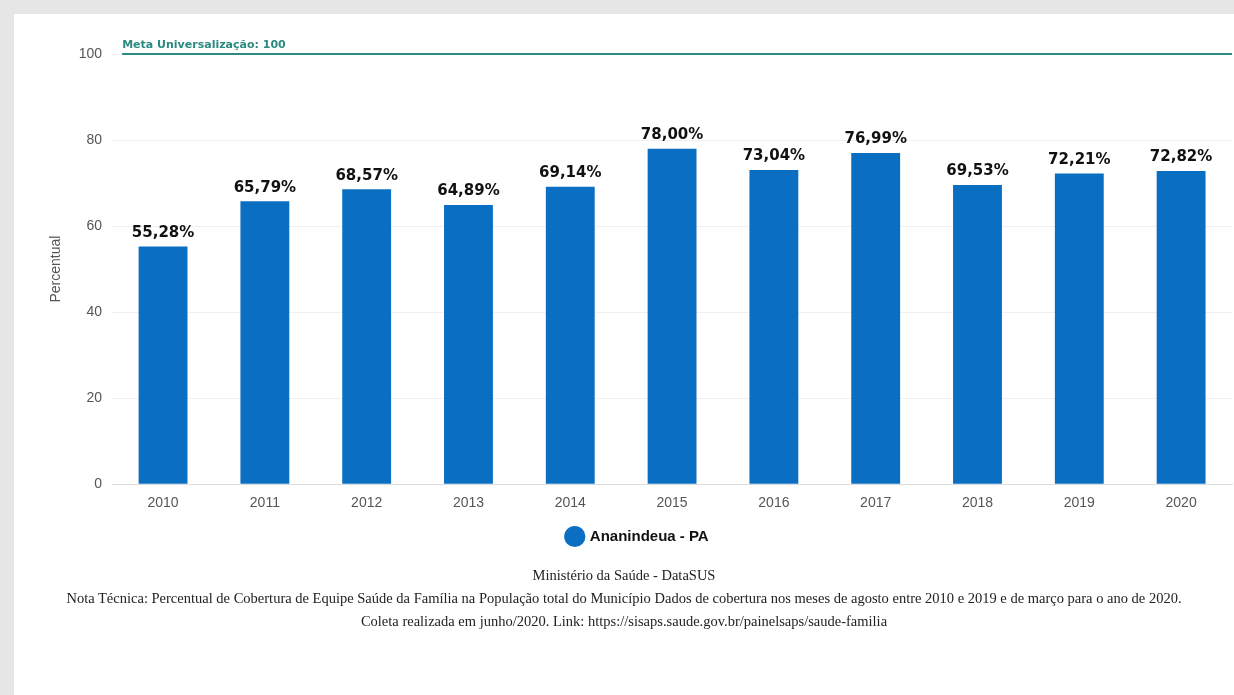 This screenshot has height=695, width=1234. I want to click on y-tick-label: 60, so click(94, 224).